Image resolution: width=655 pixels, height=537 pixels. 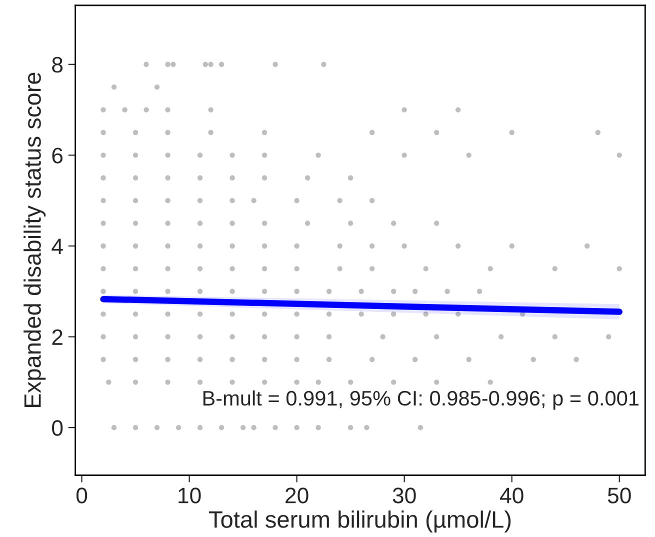 What do you see at coordinates (360, 521) in the screenshot?
I see `x-axis-title: Total serum bilirubin (µmol/L)` at bounding box center [360, 521].